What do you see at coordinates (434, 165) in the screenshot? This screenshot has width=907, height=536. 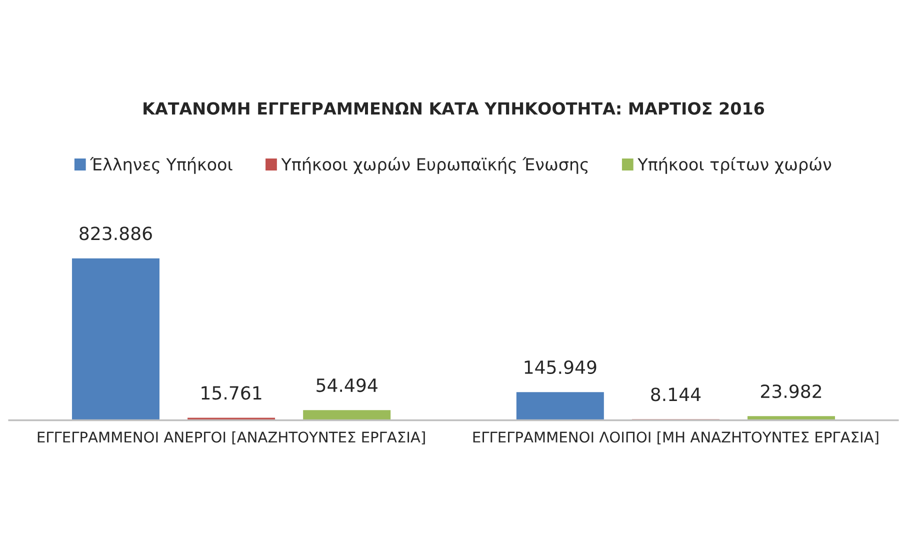 I see `legend-label: Υπήκοοι χωρών Ευρωπαϊκής Ένωσης` at bounding box center [434, 165].